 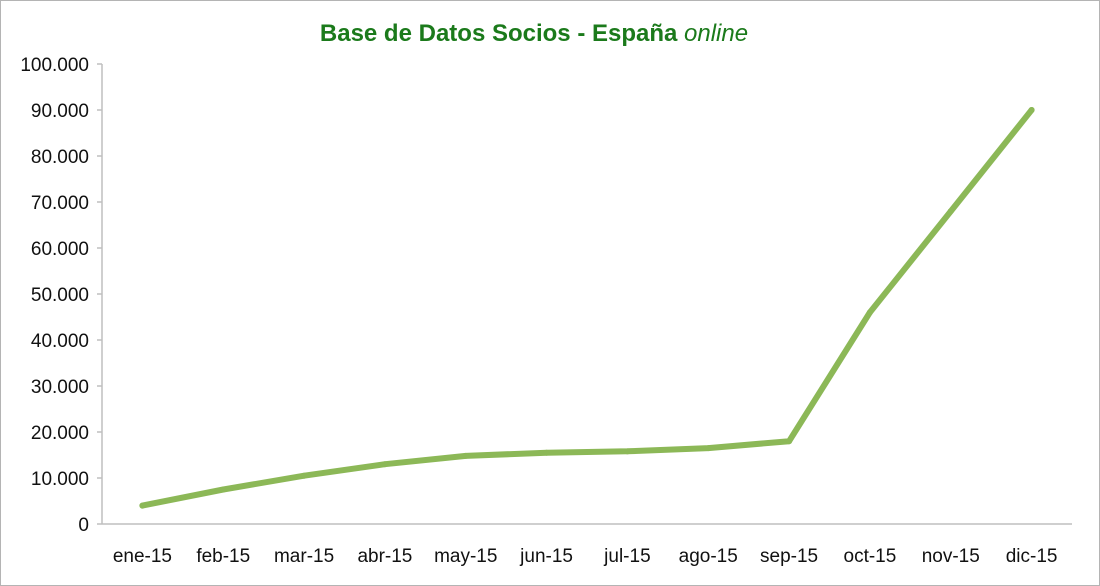 I want to click on y-tick-label: 40.000, so click(x=60, y=341).